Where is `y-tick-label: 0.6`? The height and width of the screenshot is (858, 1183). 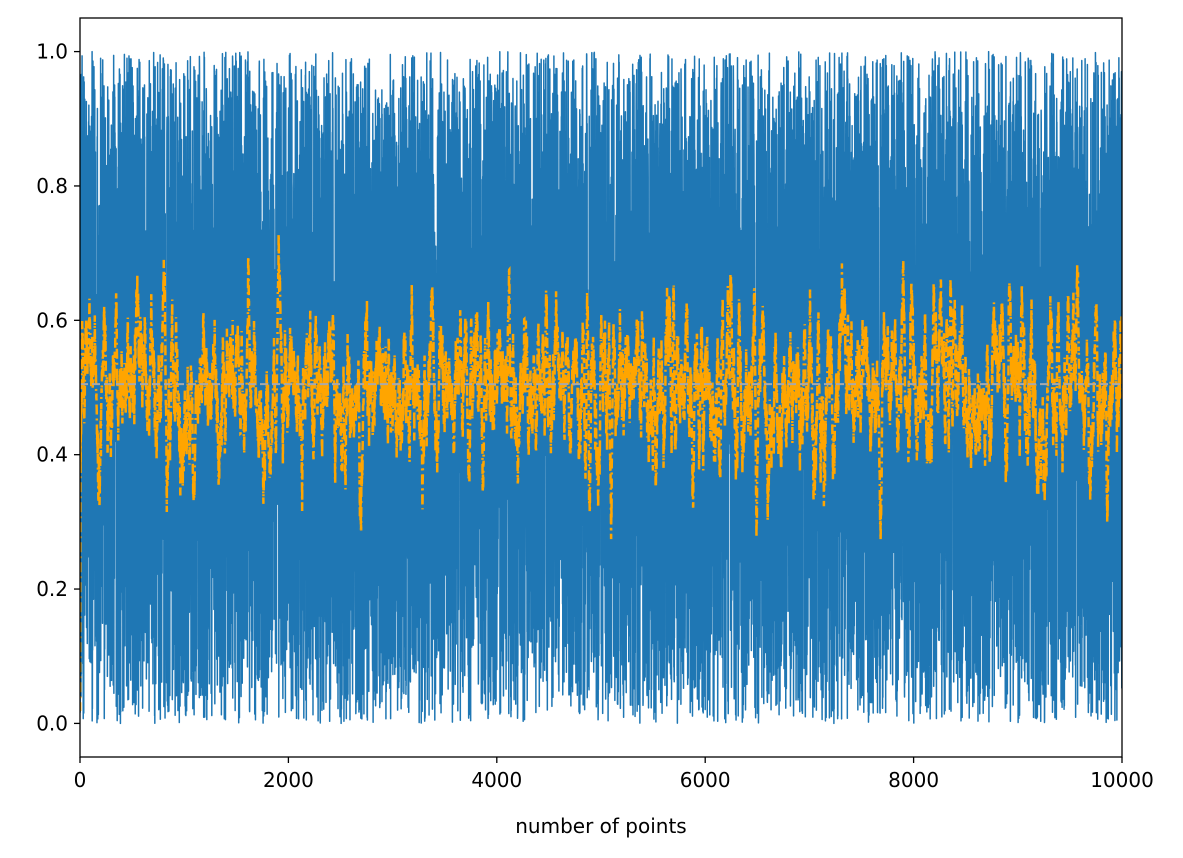 y-tick-label: 0.6 is located at coordinates (52, 320).